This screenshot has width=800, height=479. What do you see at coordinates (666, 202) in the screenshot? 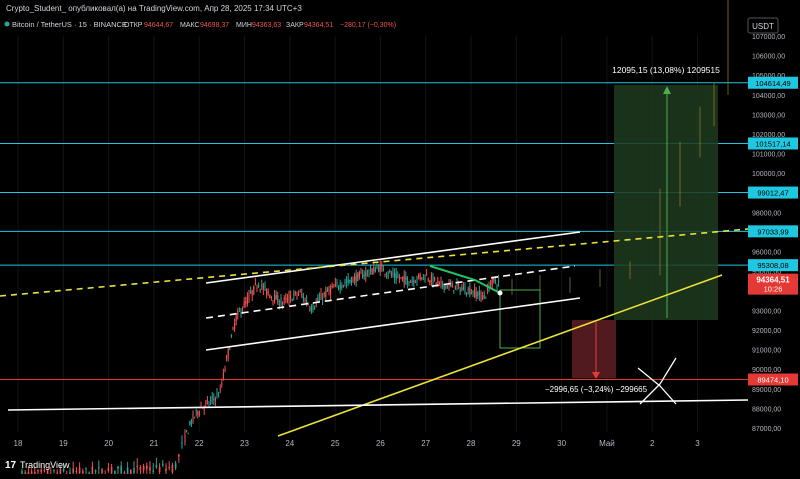
I see `long-position-target-zone` at bounding box center [666, 202].